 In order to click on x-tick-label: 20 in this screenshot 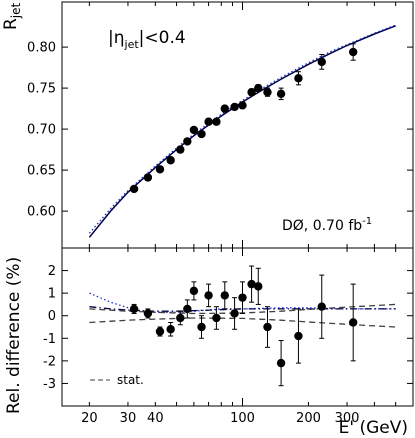, I will do `click(89, 418)`.